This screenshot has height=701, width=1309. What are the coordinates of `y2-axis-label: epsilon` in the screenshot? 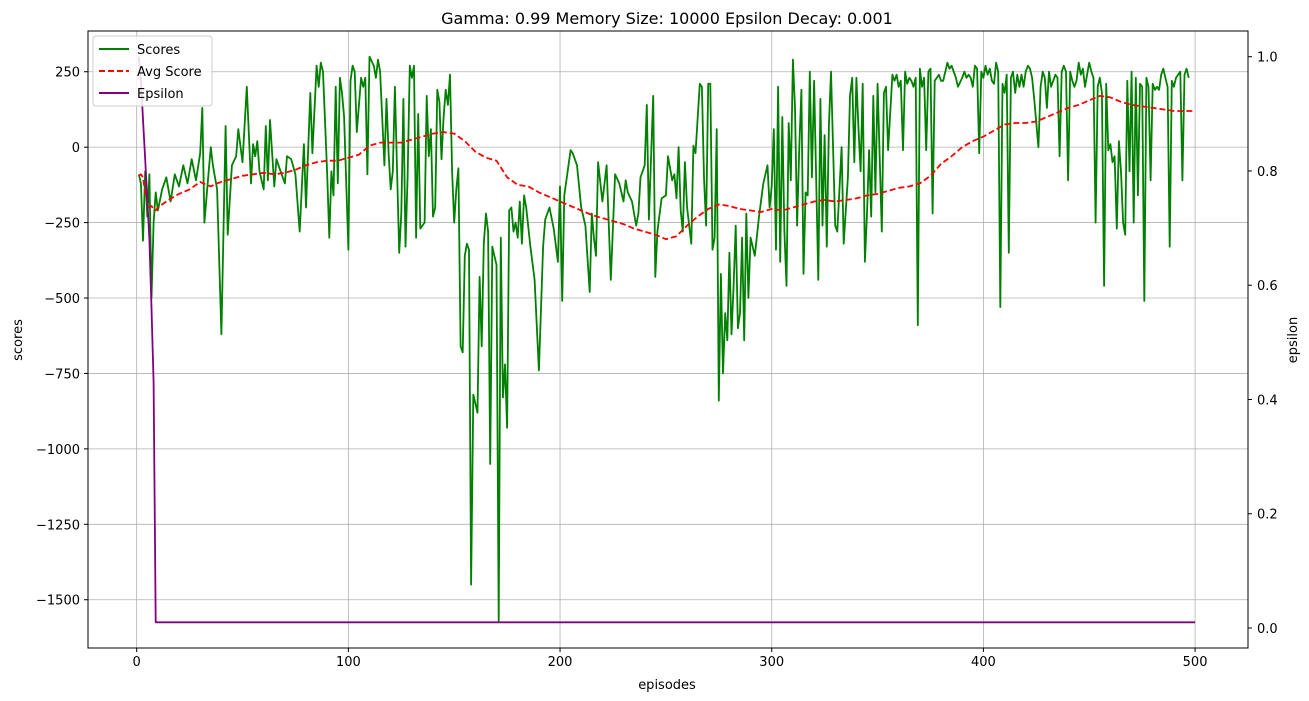 It's located at (1293, 340).